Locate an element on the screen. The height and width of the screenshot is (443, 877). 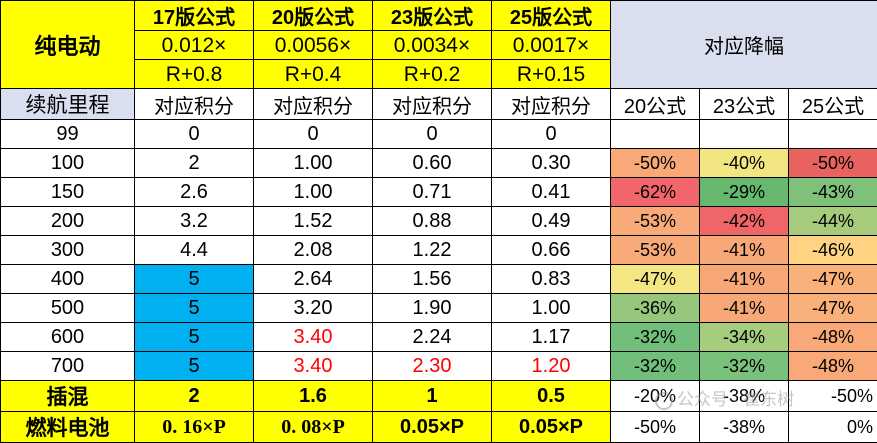
table-row: 600 5 3.40 2.24 1.17 -32% -34% -48% is located at coordinates (439, 337).